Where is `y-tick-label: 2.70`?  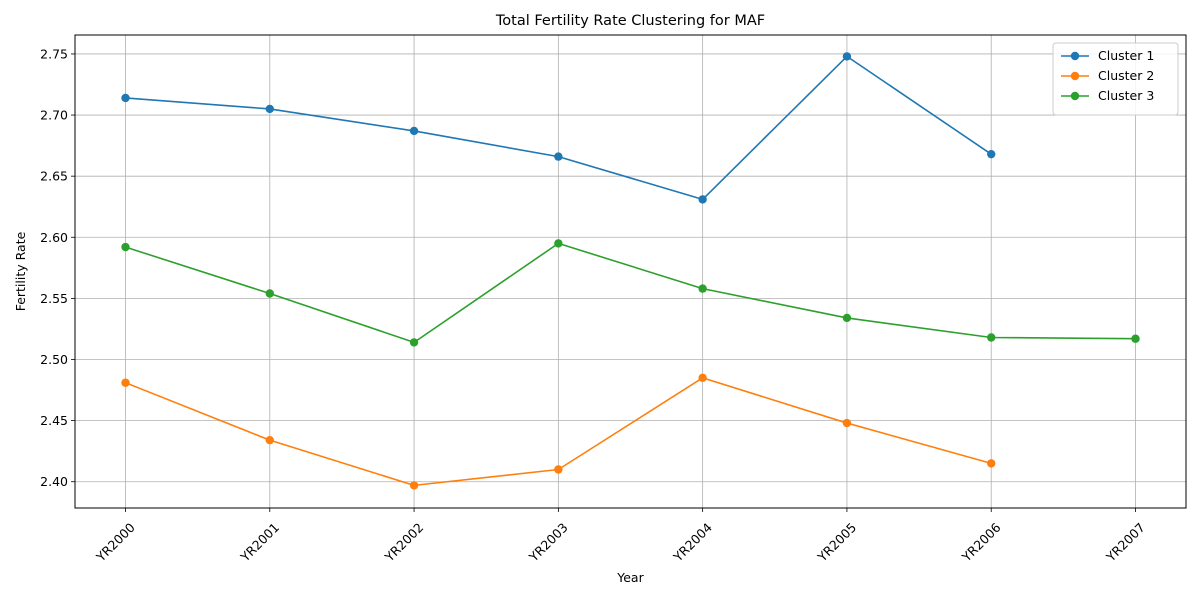
y-tick-label: 2.70 is located at coordinates (54, 115).